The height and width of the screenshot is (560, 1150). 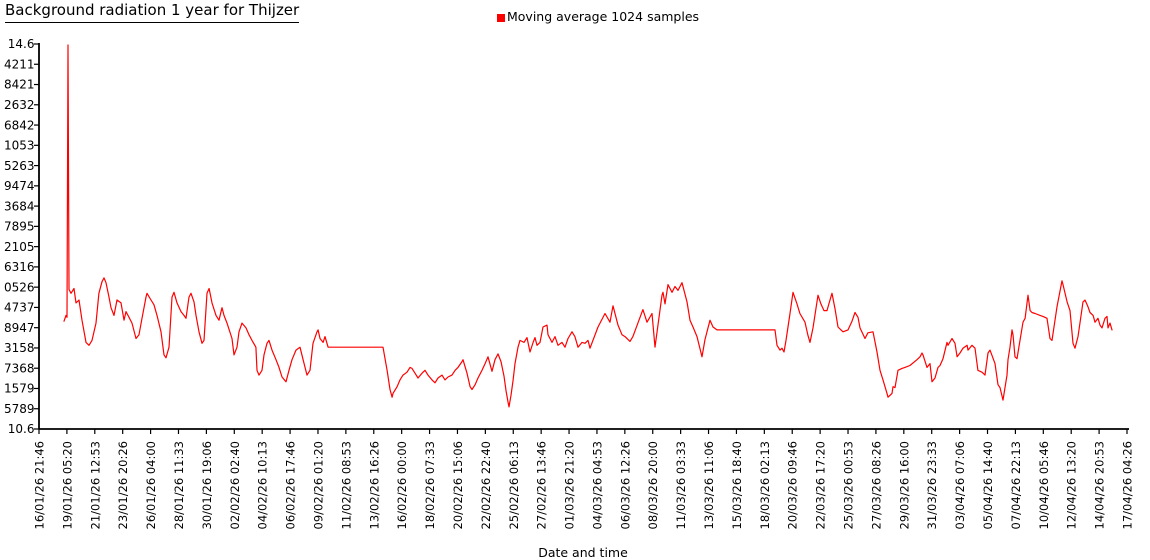 What do you see at coordinates (235, 485) in the screenshot?
I see `x-tick-label: 02/02/26 02:40` at bounding box center [235, 485].